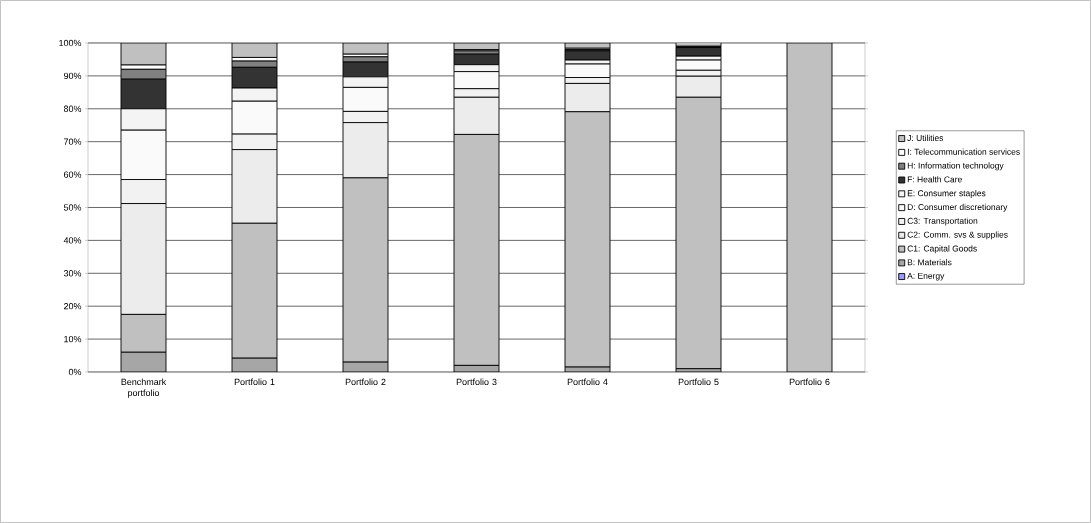  Describe the element at coordinates (926, 276) in the screenshot. I see `legend-label: A: Energy` at that location.